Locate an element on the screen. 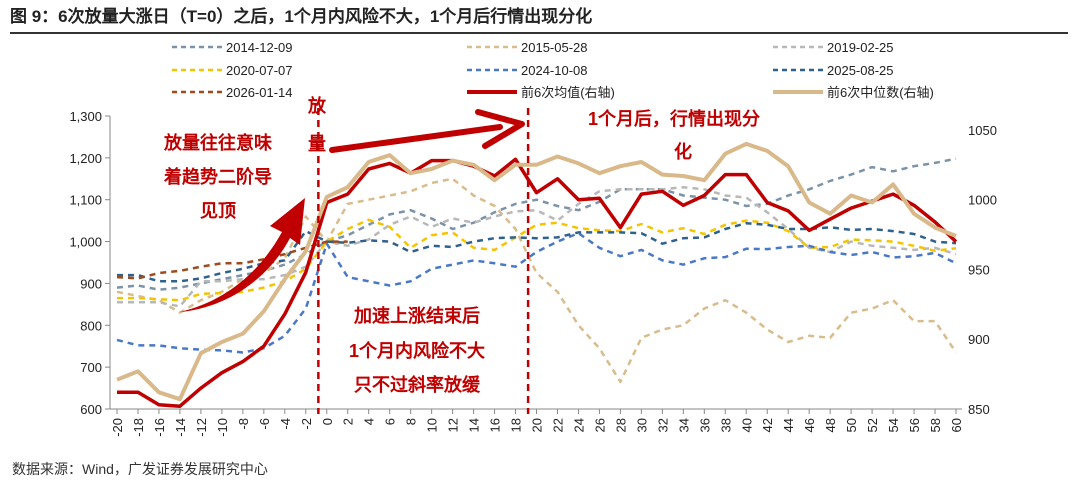  annotation-middle: 加速上涨结束后 1个月内风险不大 只不过斜率放缓 is located at coordinates (417, 350).